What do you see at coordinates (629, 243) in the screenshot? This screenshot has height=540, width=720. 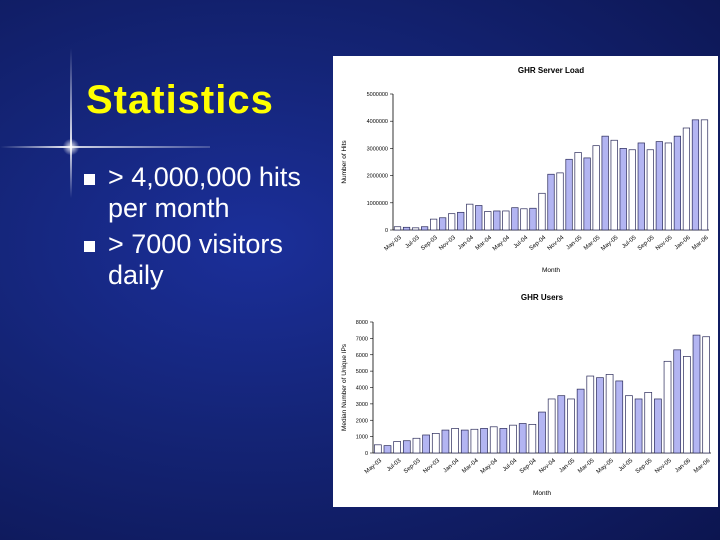 I see `x-tick-label: Jul-05` at bounding box center [629, 243].